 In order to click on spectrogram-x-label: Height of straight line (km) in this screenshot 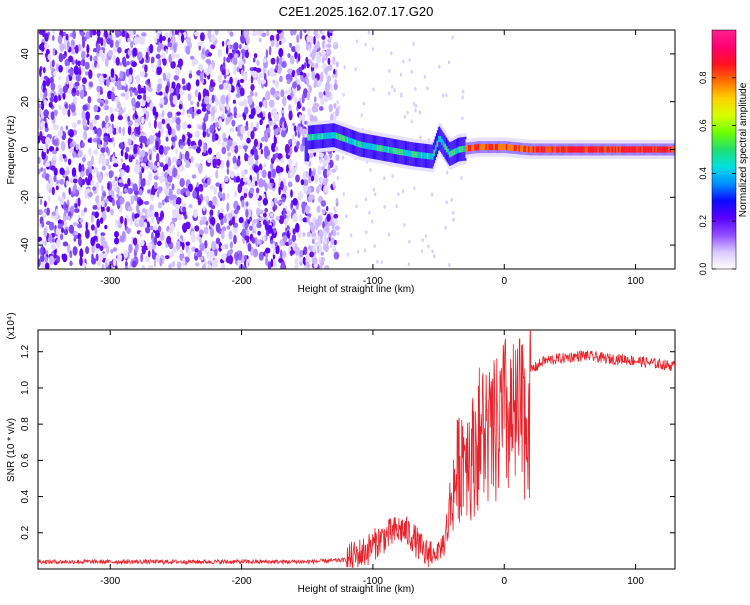, I will do `click(356, 289)`.